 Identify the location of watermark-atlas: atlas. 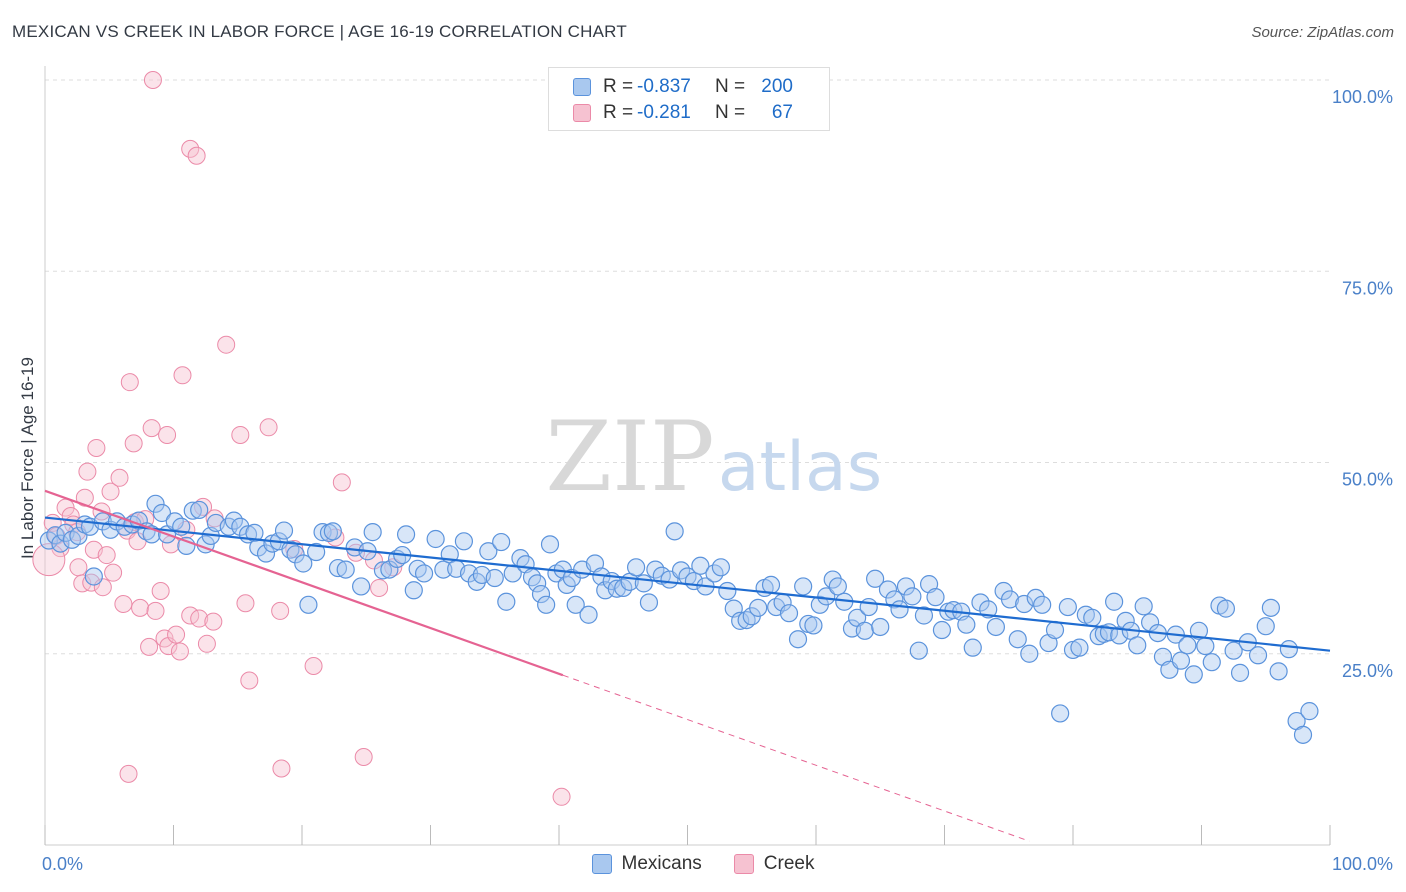
(800, 467).